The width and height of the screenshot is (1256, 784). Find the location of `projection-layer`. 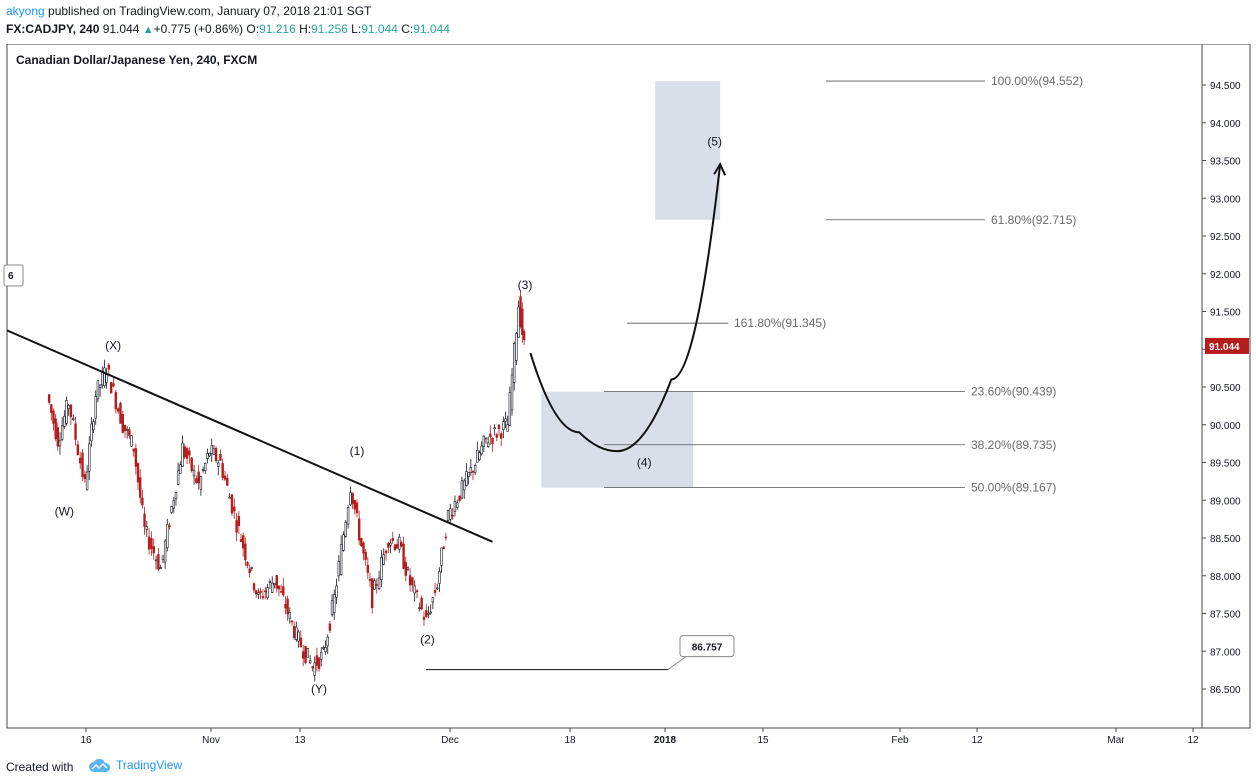

projection-layer is located at coordinates (628, 307).